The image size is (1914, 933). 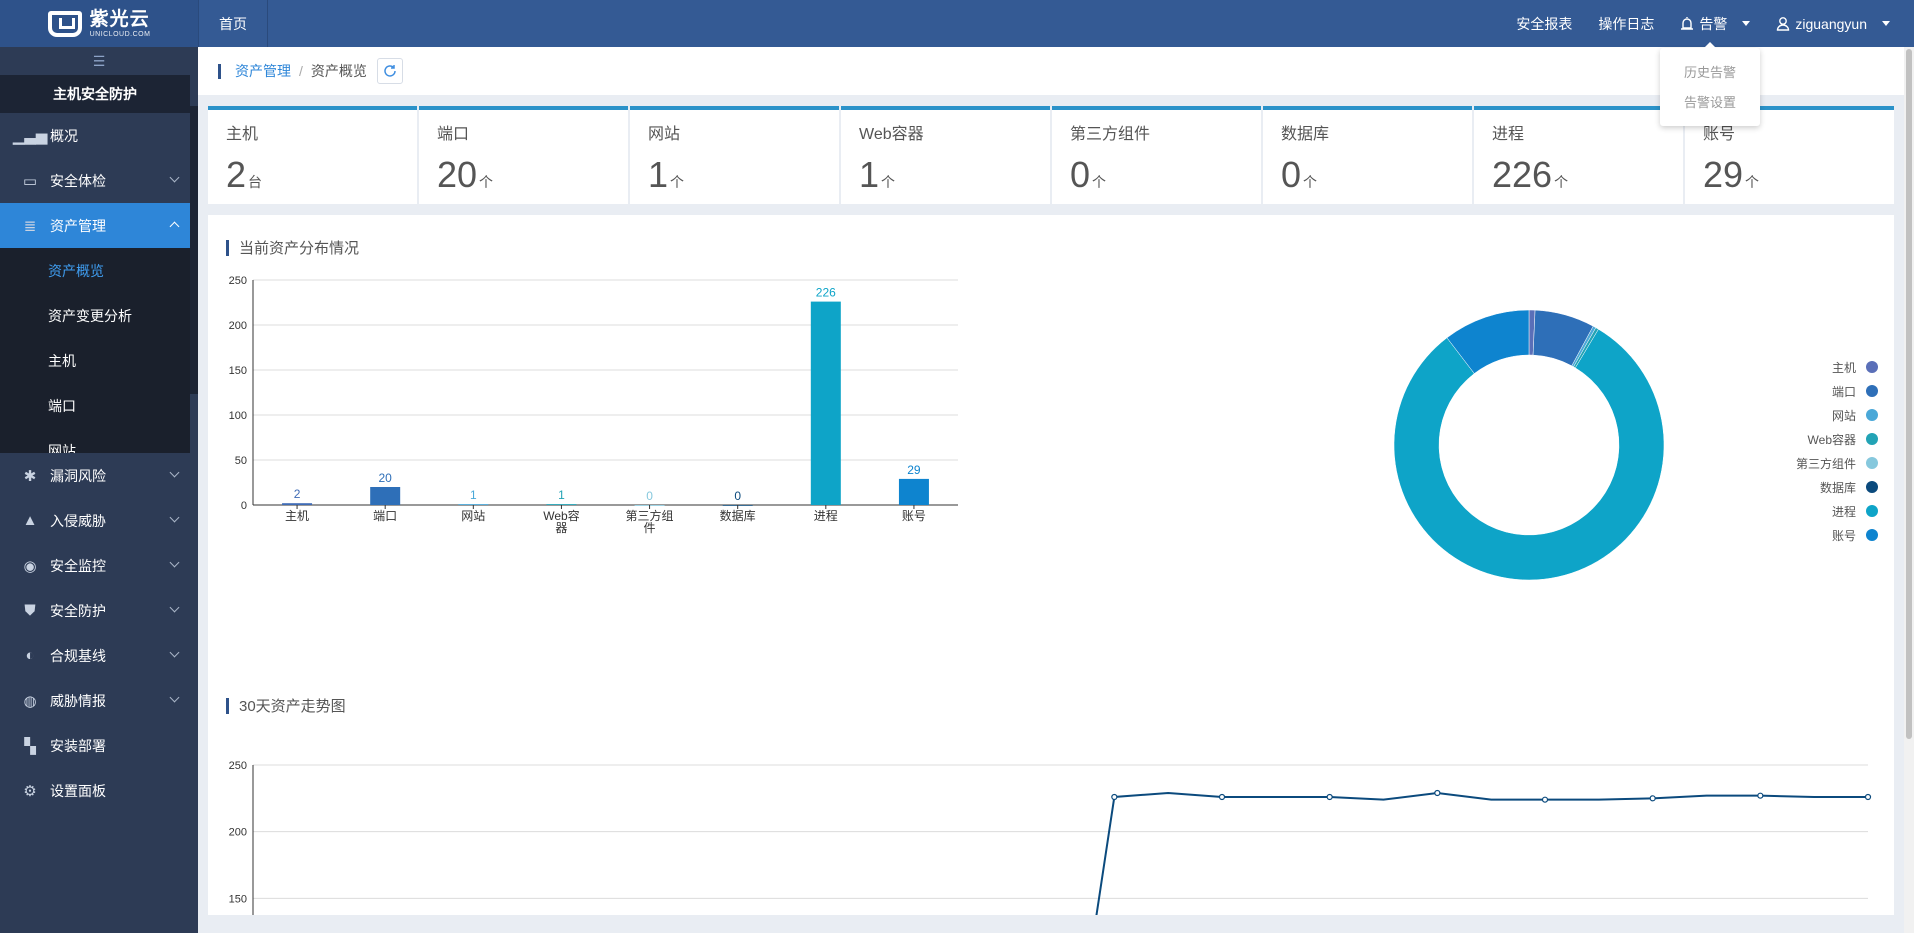 I want to click on subitem-website: 网站, so click(x=62, y=448).